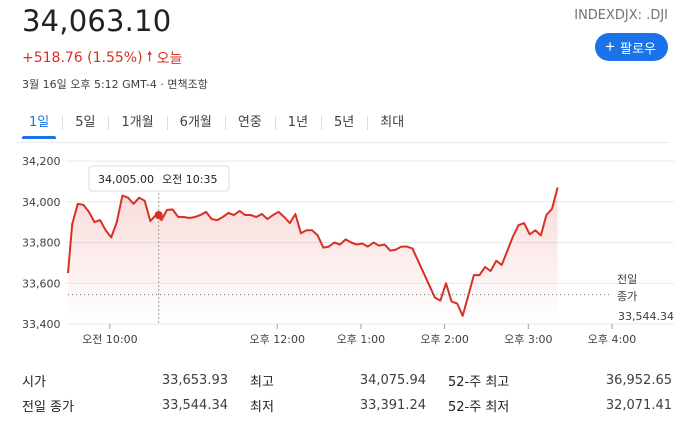 This screenshot has height=422, width=686. What do you see at coordinates (479, 407) in the screenshot?
I see `stat-label3: 52-주 최저` at bounding box center [479, 407].